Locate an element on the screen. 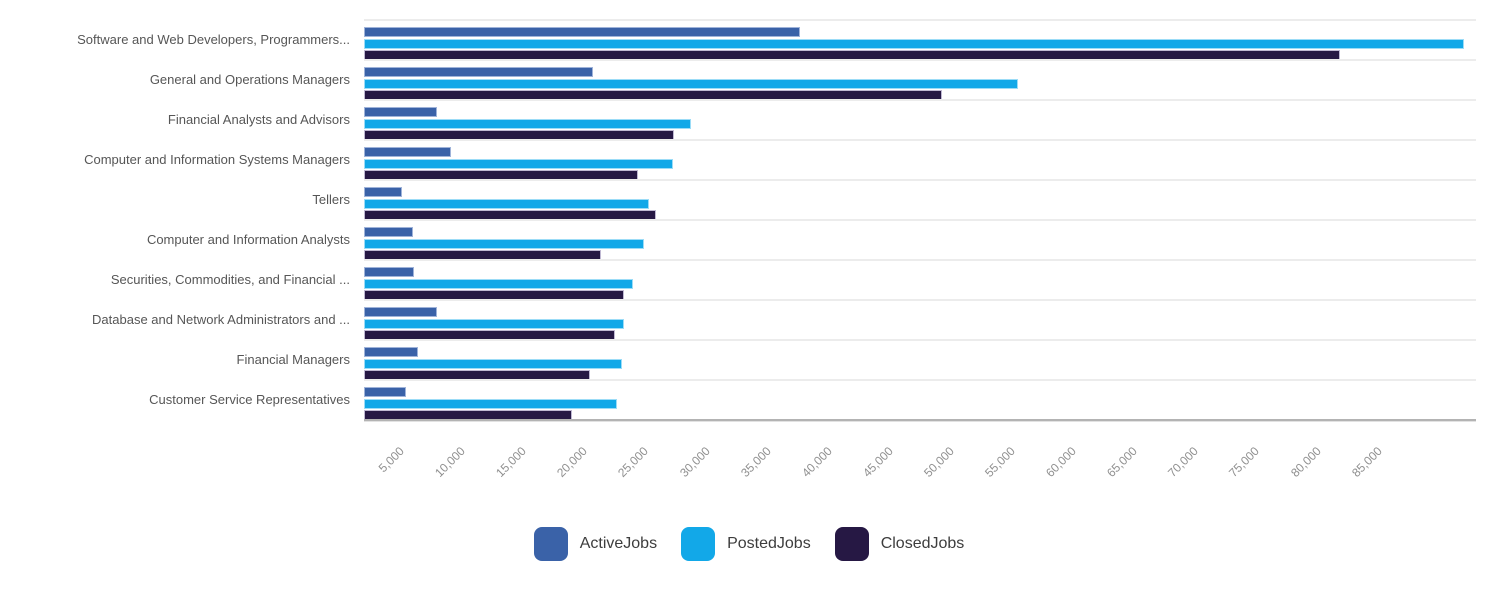 Image resolution: width=1498 pixels, height=600 pixels. x-axis-line-shadow is located at coordinates (920, 421).